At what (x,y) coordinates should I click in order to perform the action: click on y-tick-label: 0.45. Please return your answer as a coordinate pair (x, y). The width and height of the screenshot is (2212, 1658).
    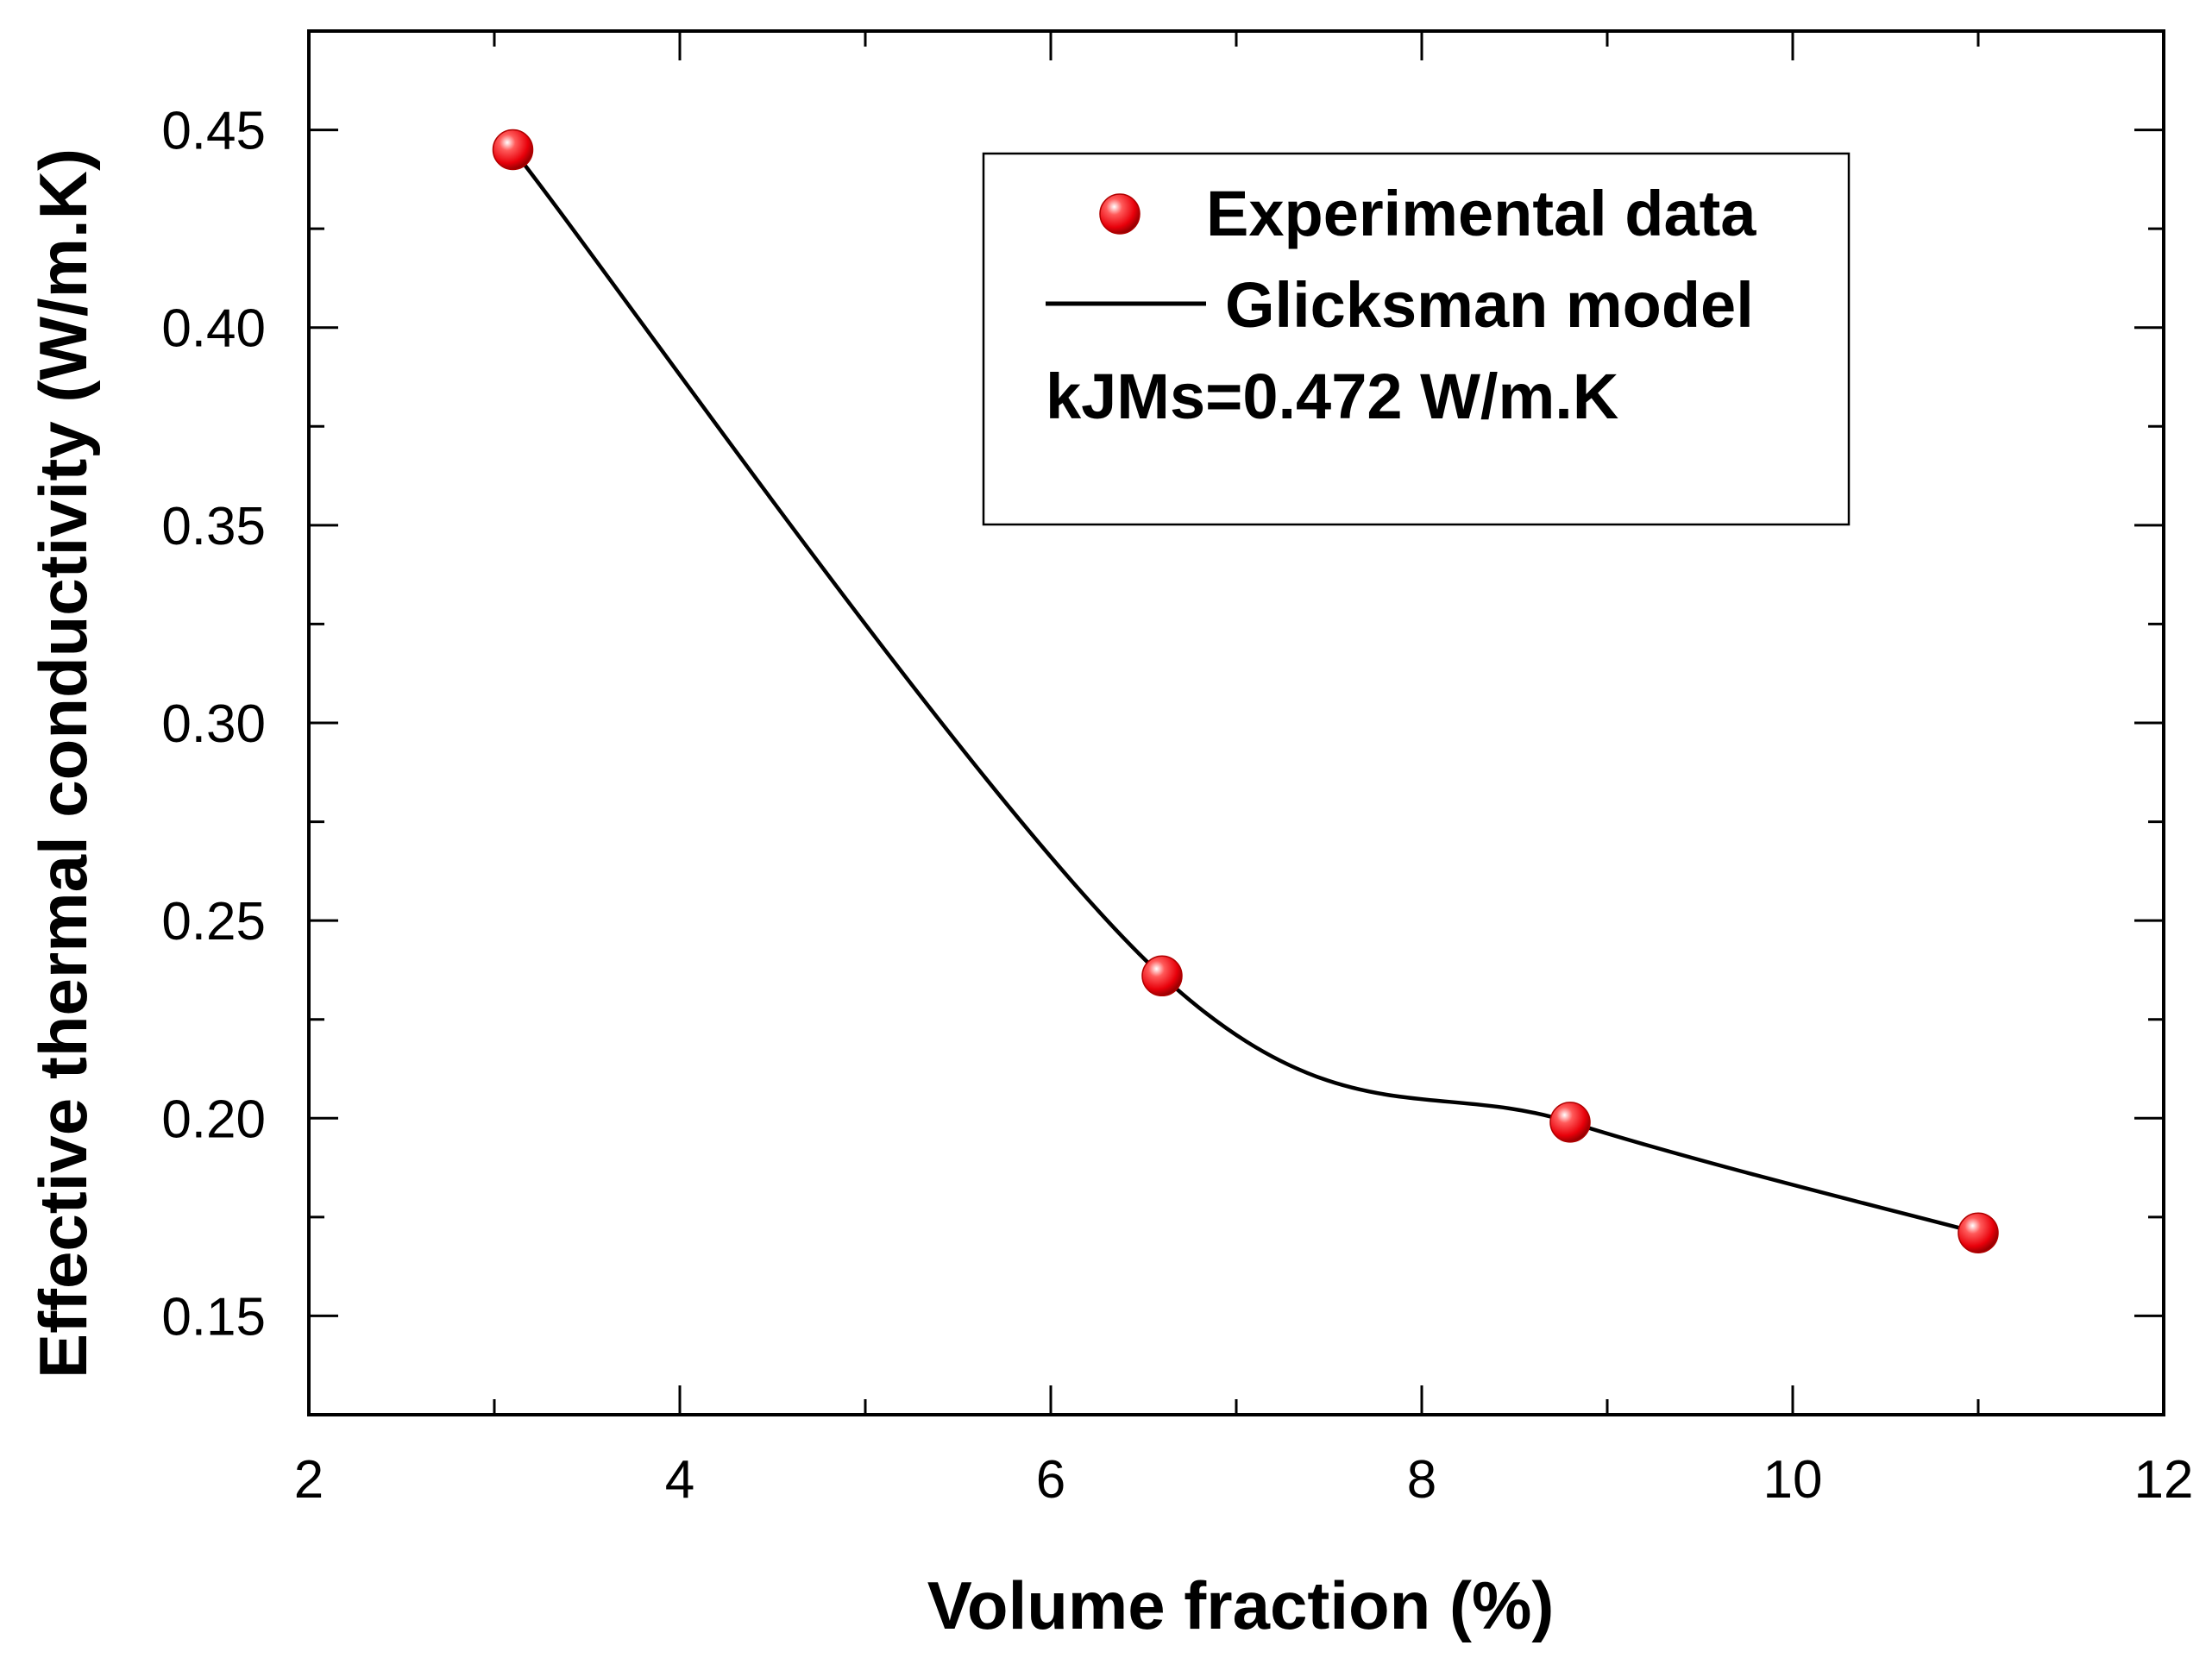
    Looking at the image, I should click on (214, 131).